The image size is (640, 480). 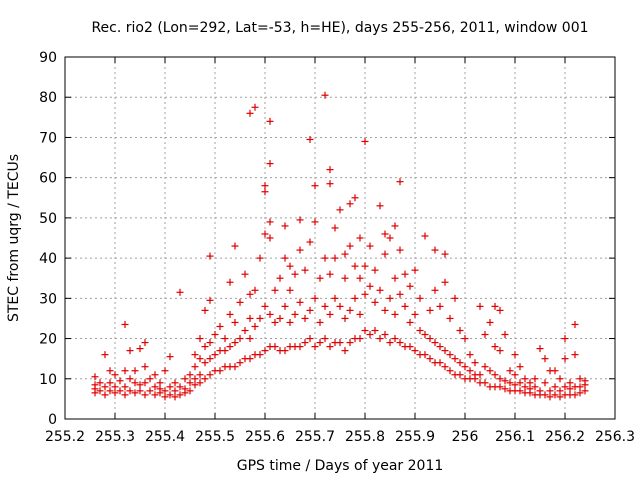 I want to click on x-tick-label: 256.1, so click(x=515, y=437).